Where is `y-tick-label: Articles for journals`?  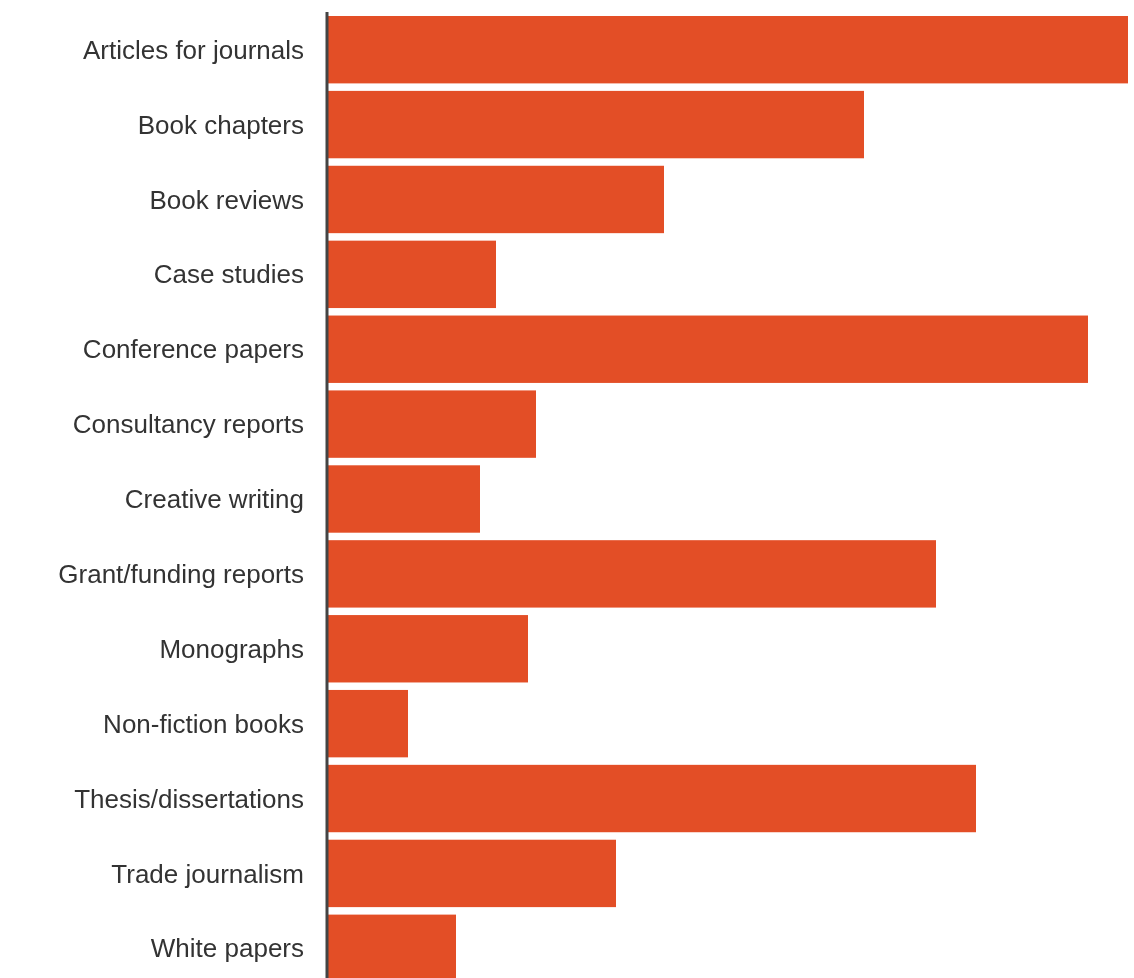
y-tick-label: Articles for journals is located at coordinates (193, 49).